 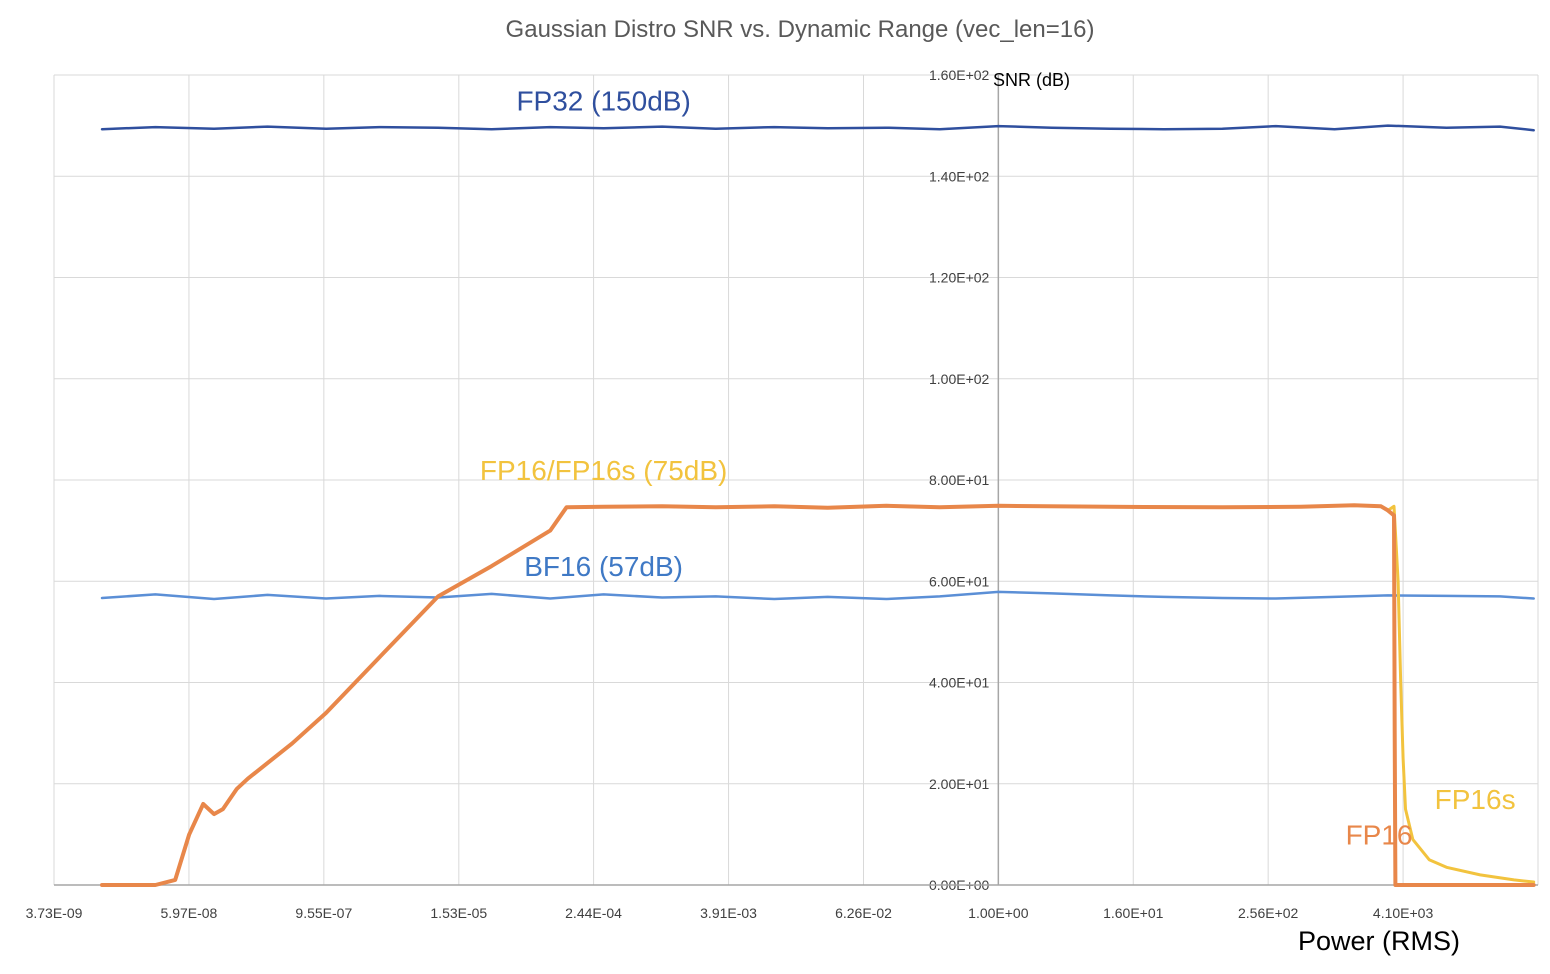 What do you see at coordinates (1379, 835) in the screenshot?
I see `series-label-3: FP16` at bounding box center [1379, 835].